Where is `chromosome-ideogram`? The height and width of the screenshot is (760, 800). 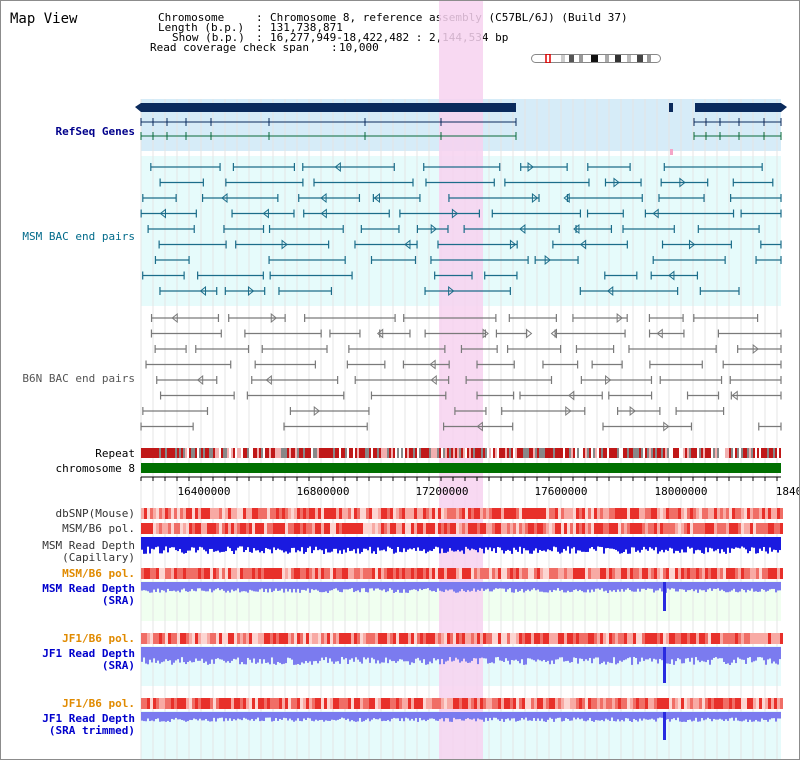
chromosome-ideogram is located at coordinates (596, 58).